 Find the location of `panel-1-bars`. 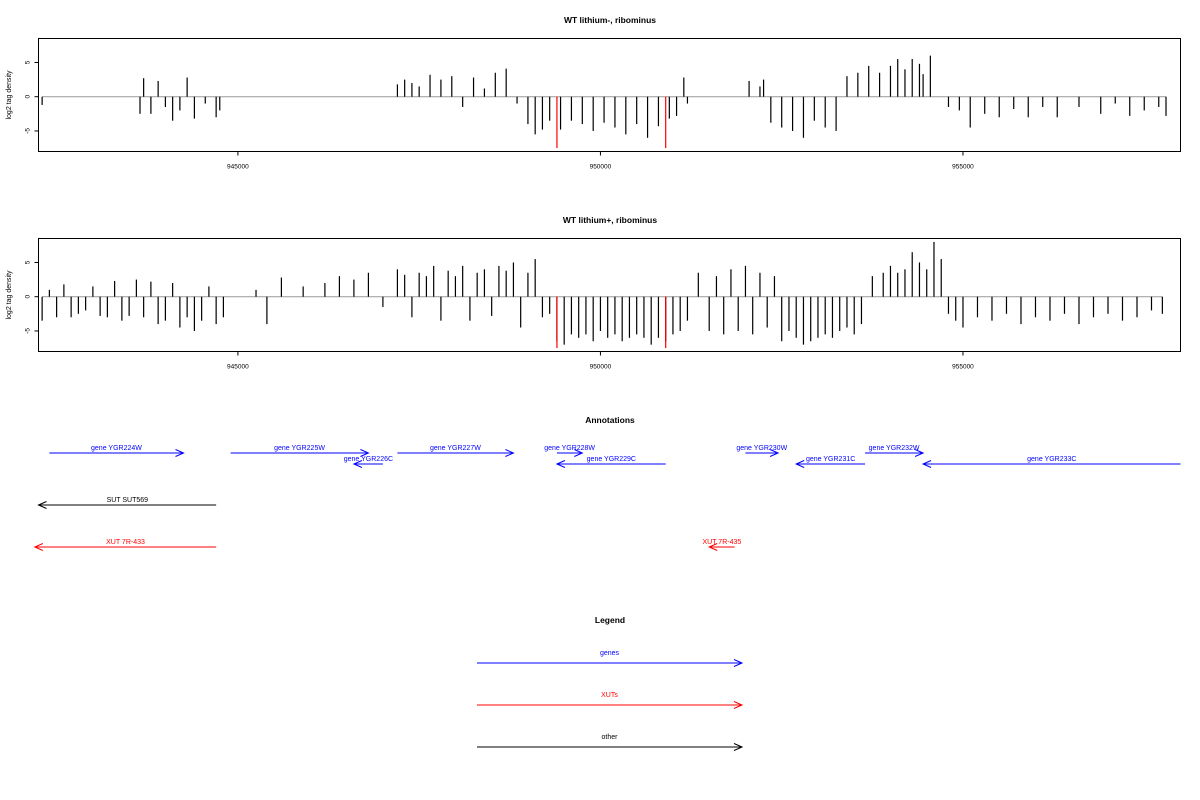

panel-1-bars is located at coordinates (604, 102).